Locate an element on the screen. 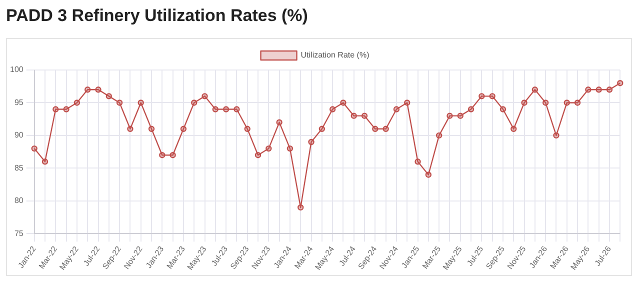  y-tick-label: 85 is located at coordinates (19, 167).